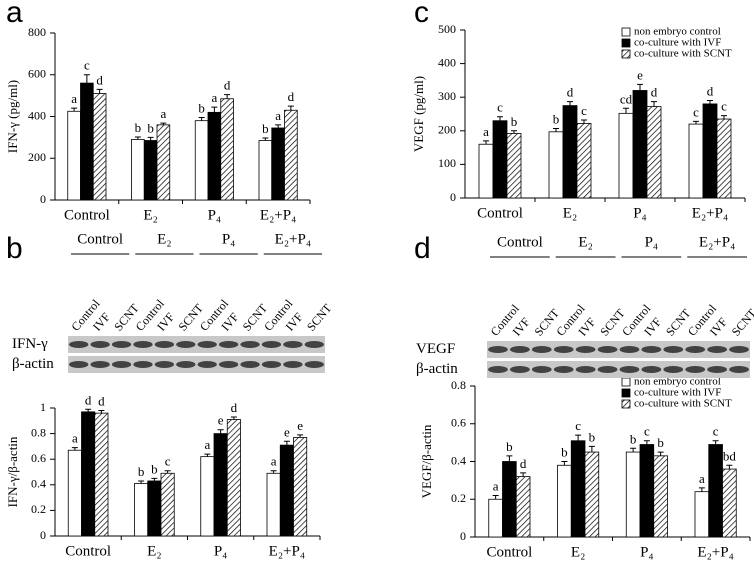 The height and width of the screenshot is (565, 754). Describe the element at coordinates (319, 317) in the screenshot. I see `blot-lane-label: SCNT` at that location.